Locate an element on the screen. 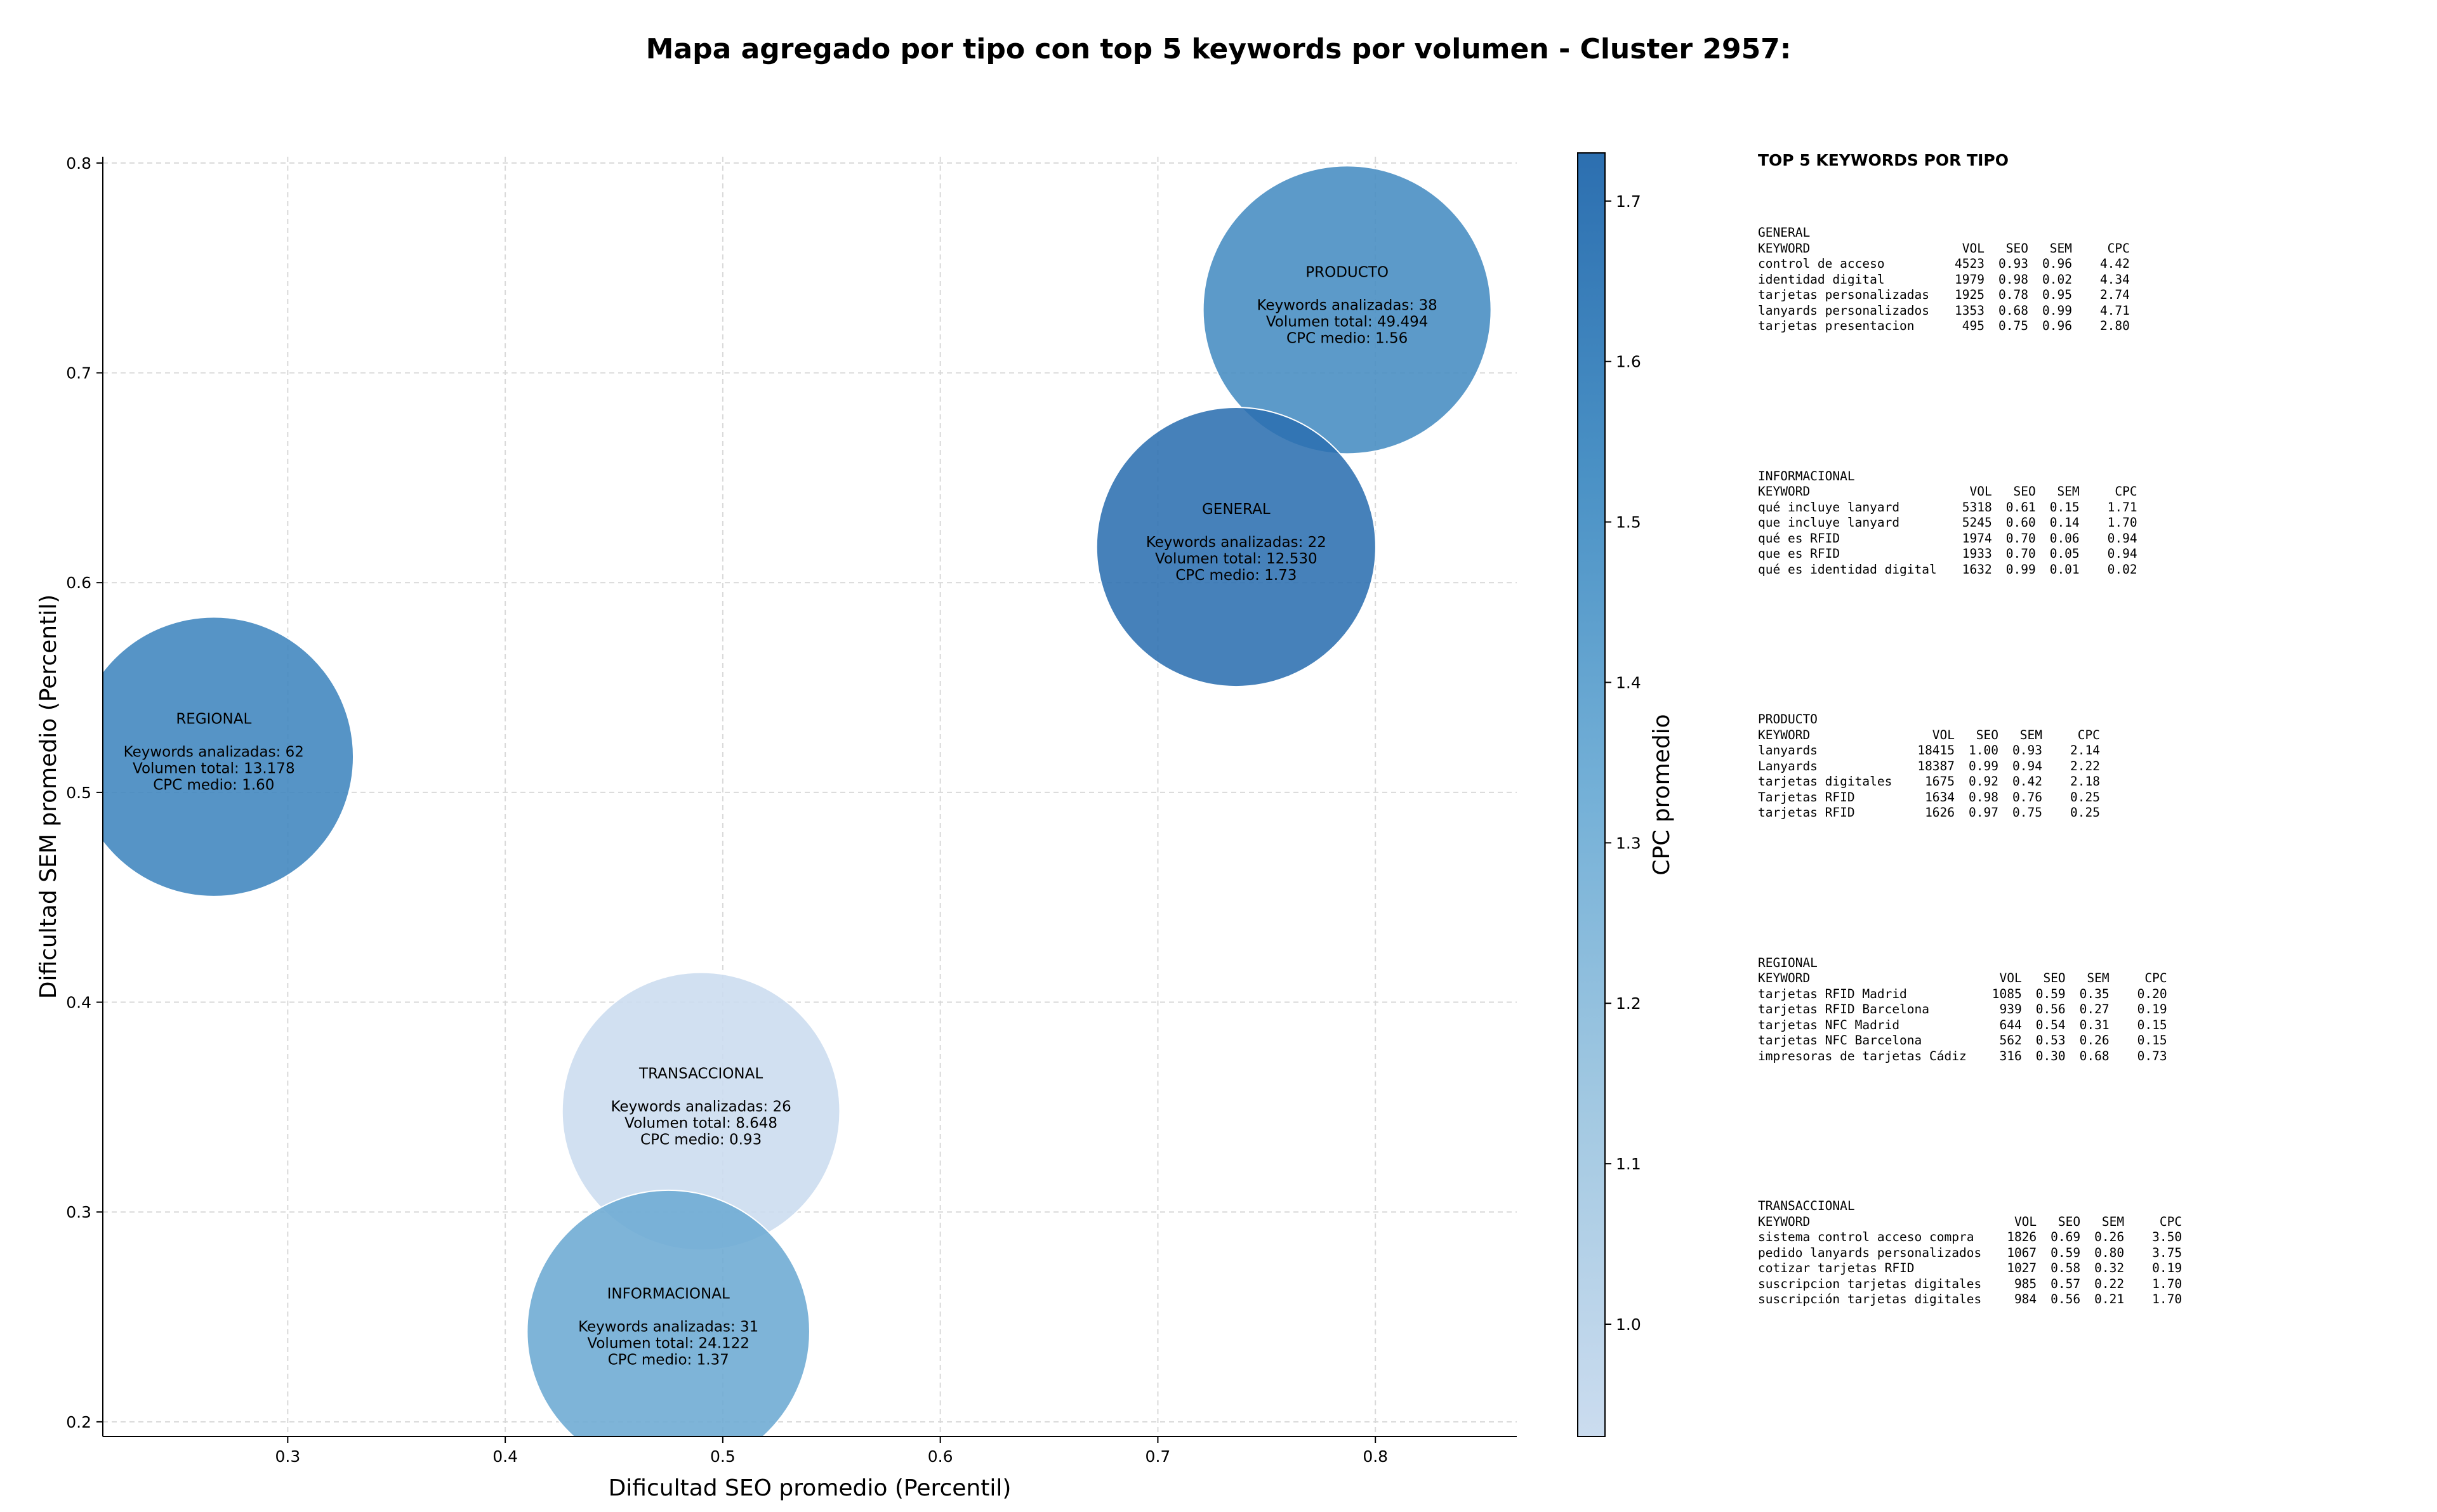  y-axis-label: Dificultad SEM promedio (Percentil) is located at coordinates (49, 797).